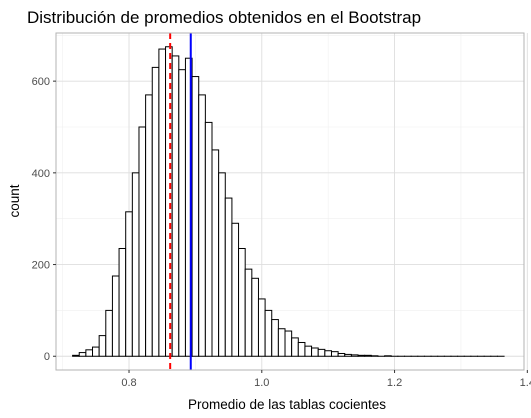  Describe the element at coordinates (326, 379) in the screenshot. I see `x-axis-ticks: 0.8 1.0 1.2 1.4` at that location.